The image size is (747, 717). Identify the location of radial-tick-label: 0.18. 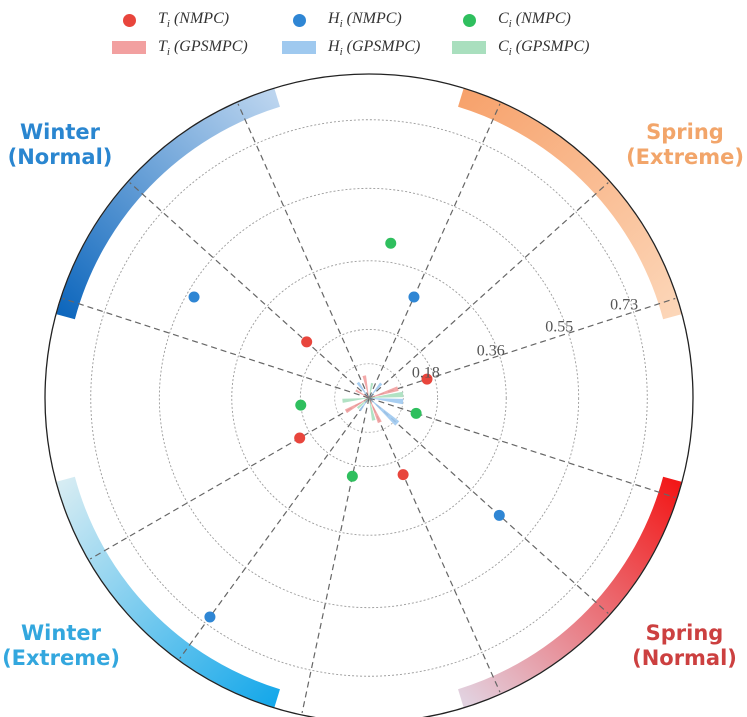
(426, 373).